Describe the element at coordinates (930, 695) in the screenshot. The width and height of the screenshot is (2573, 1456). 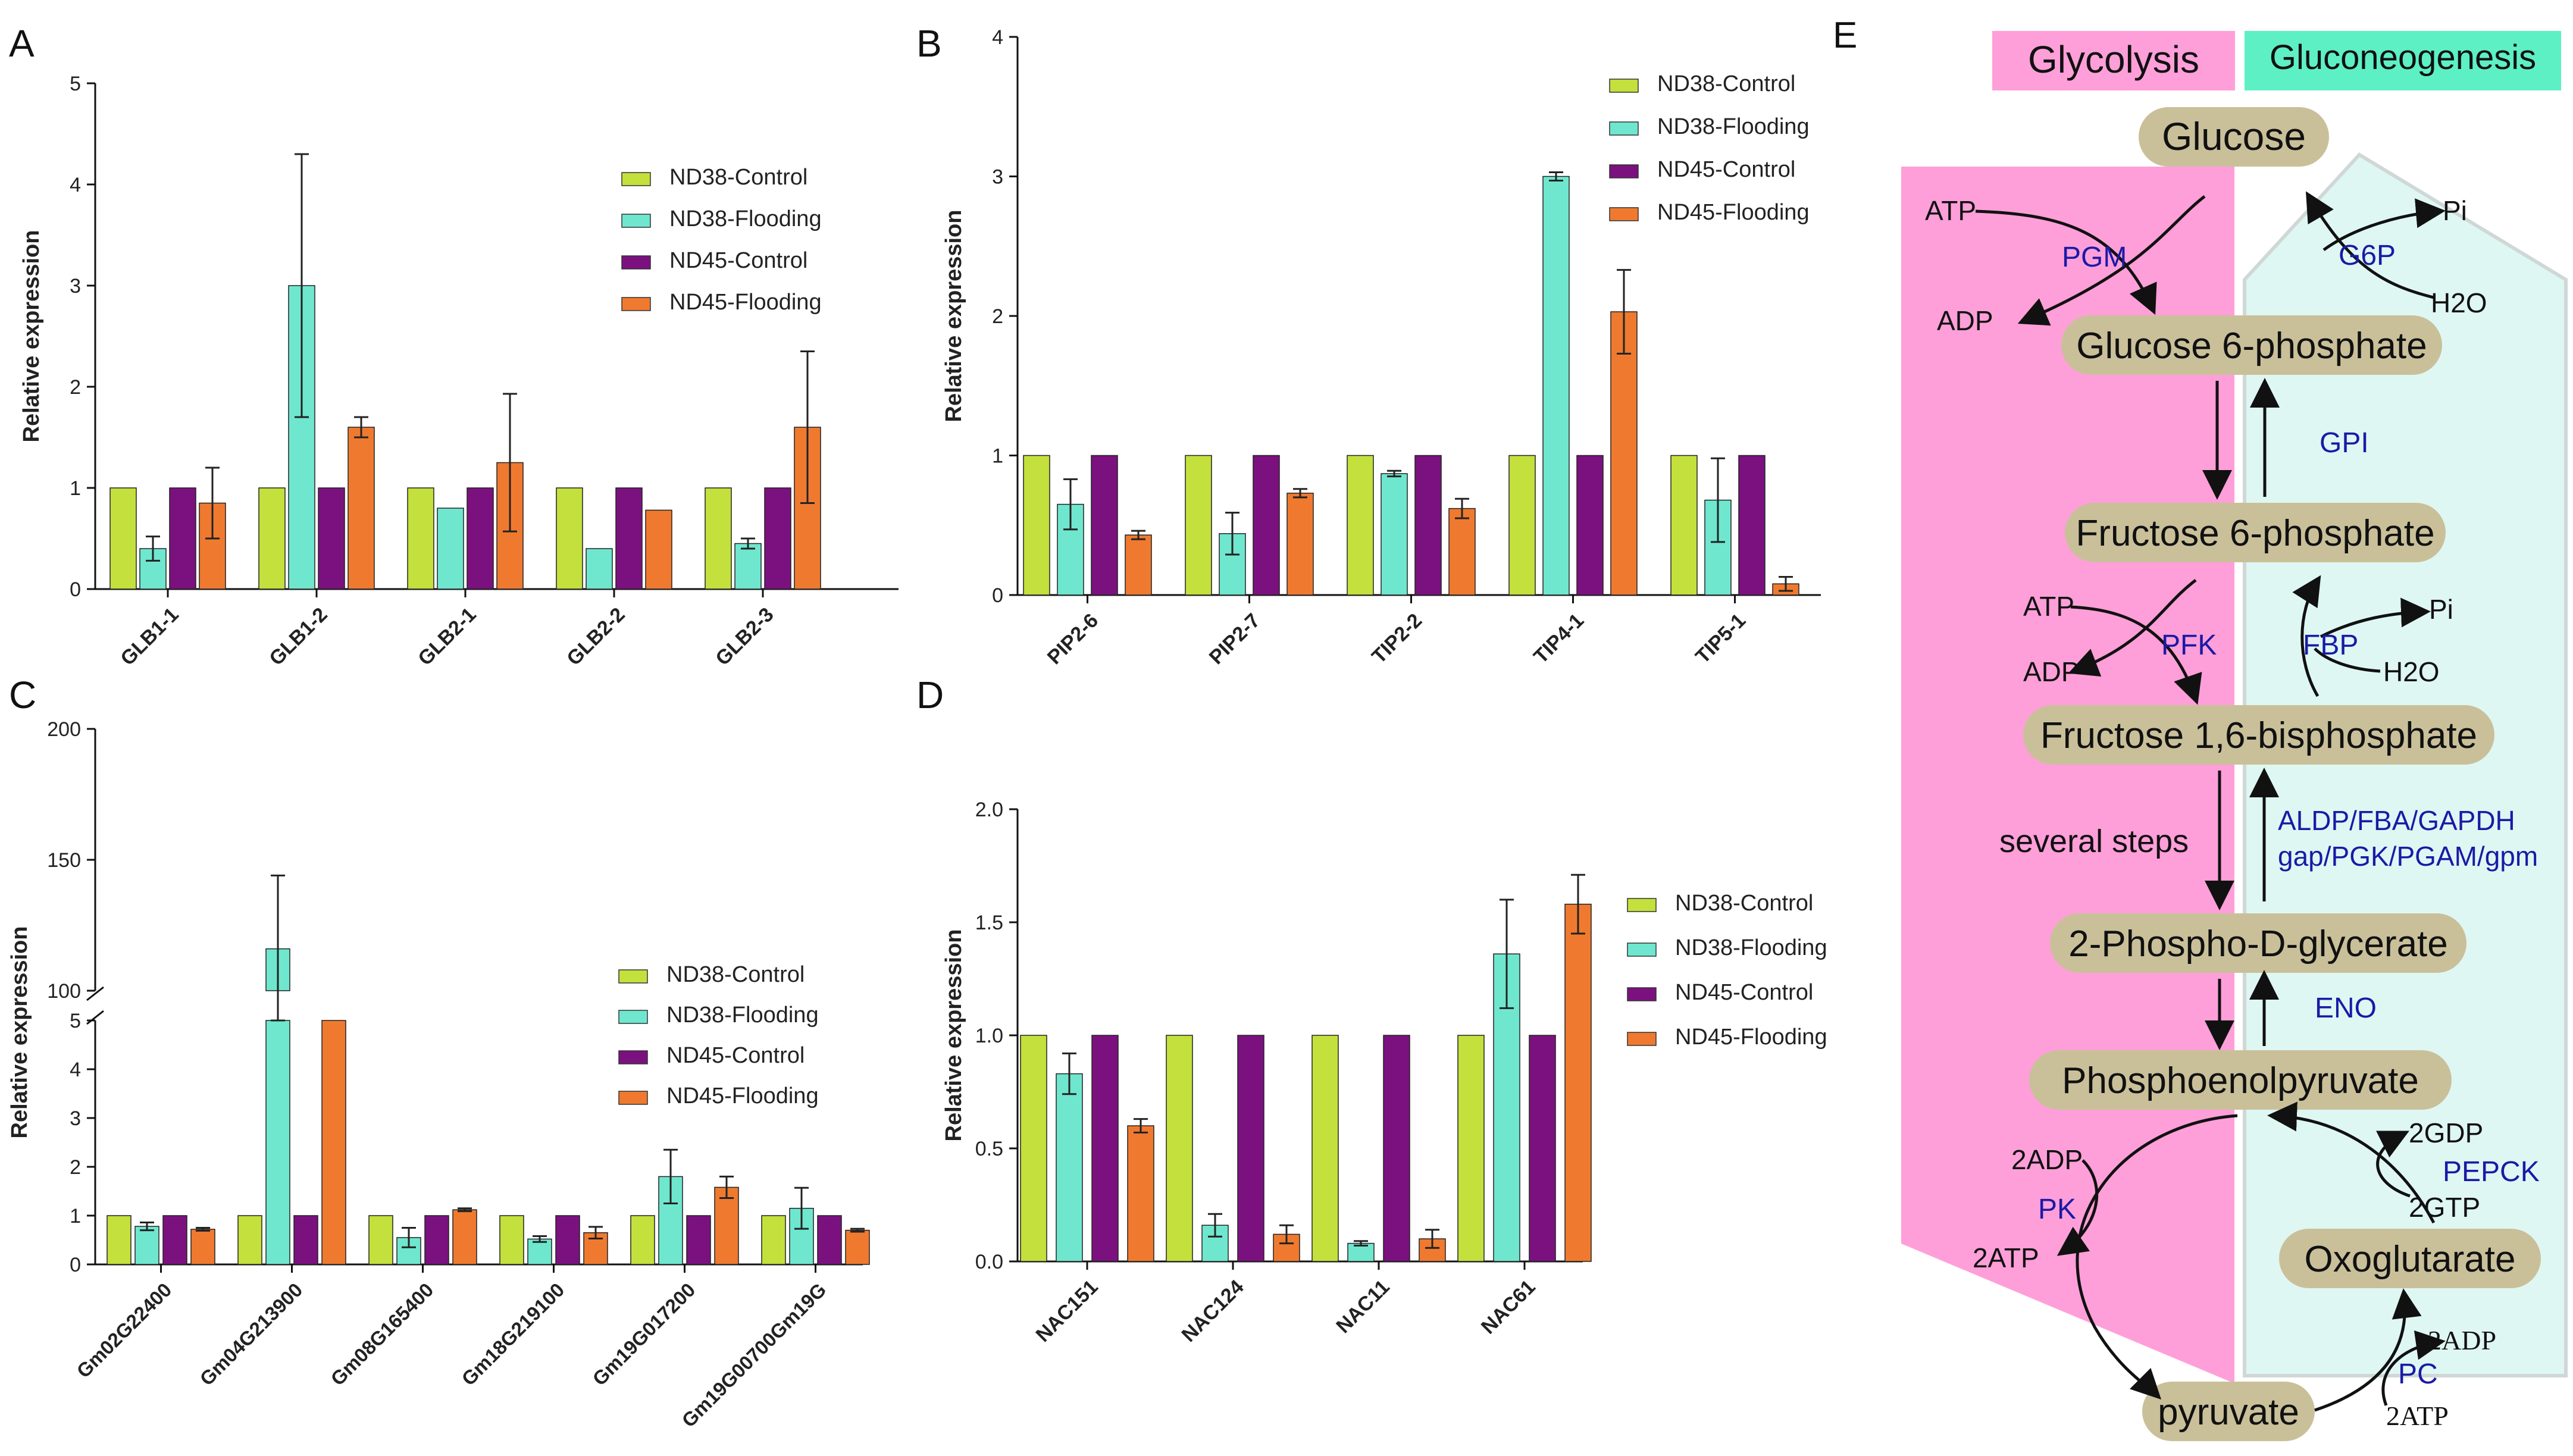
I see `panel-label-d: D` at that location.